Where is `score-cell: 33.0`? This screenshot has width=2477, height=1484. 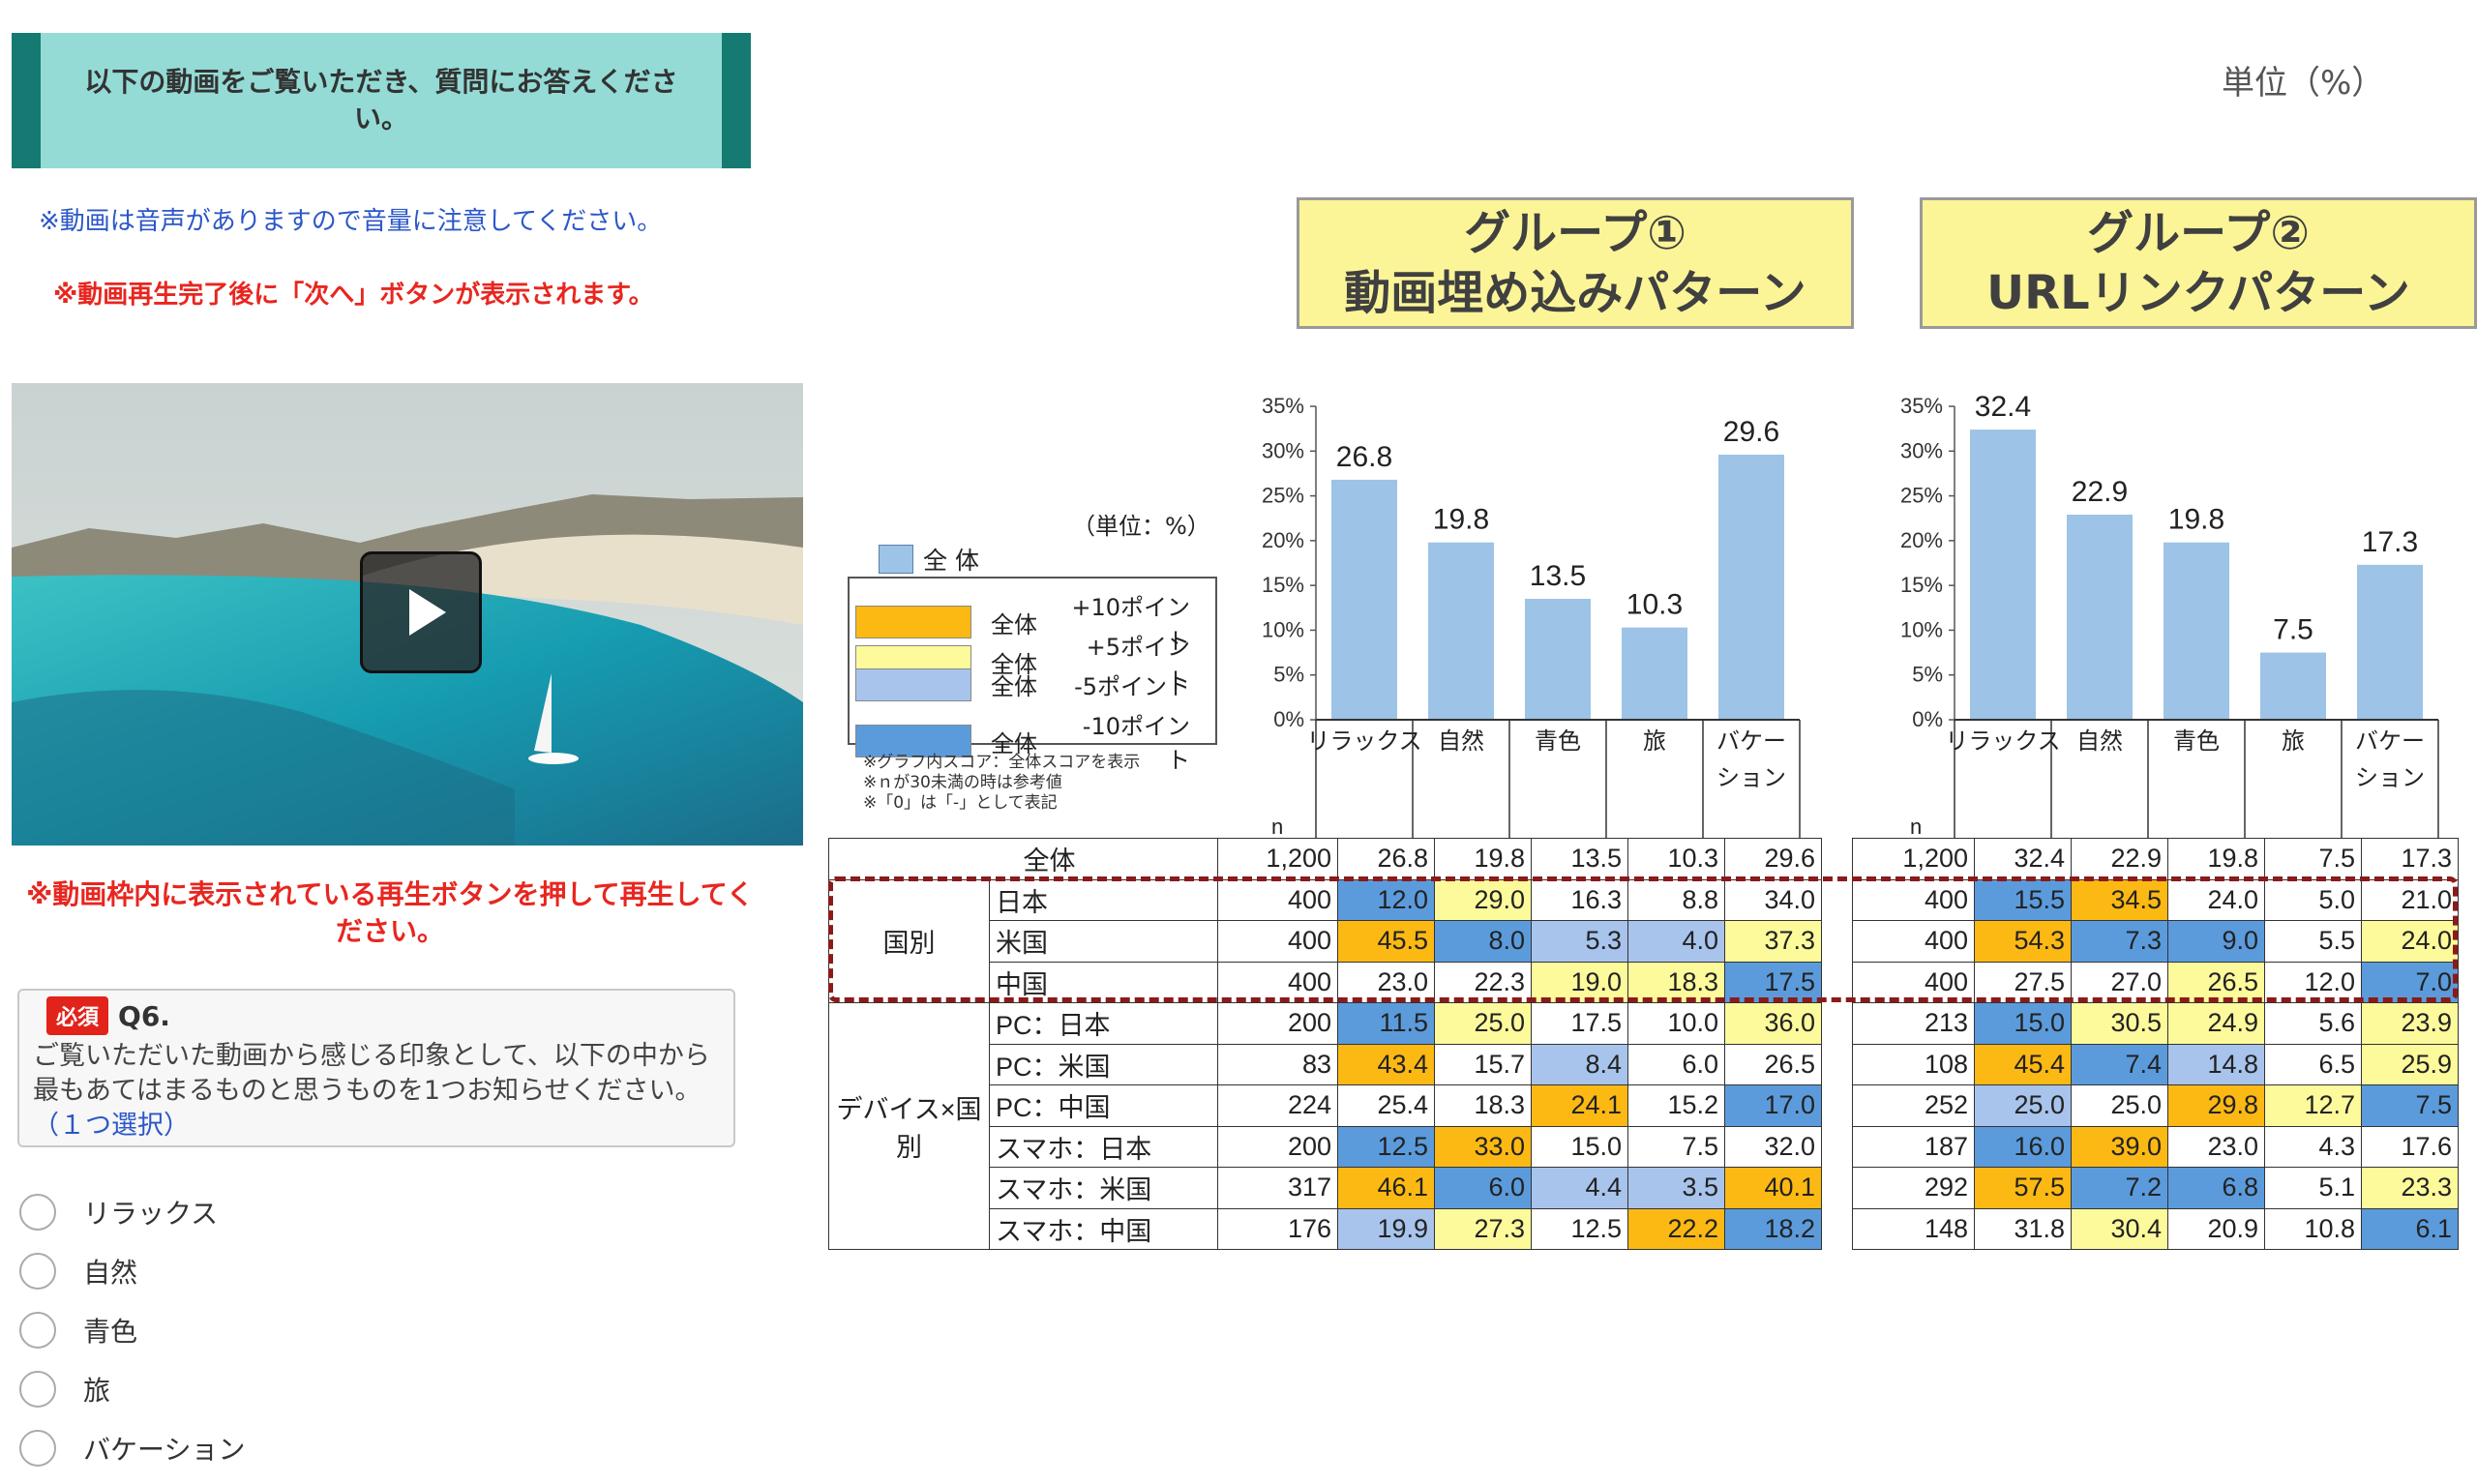 score-cell: 33.0 is located at coordinates (1483, 1146).